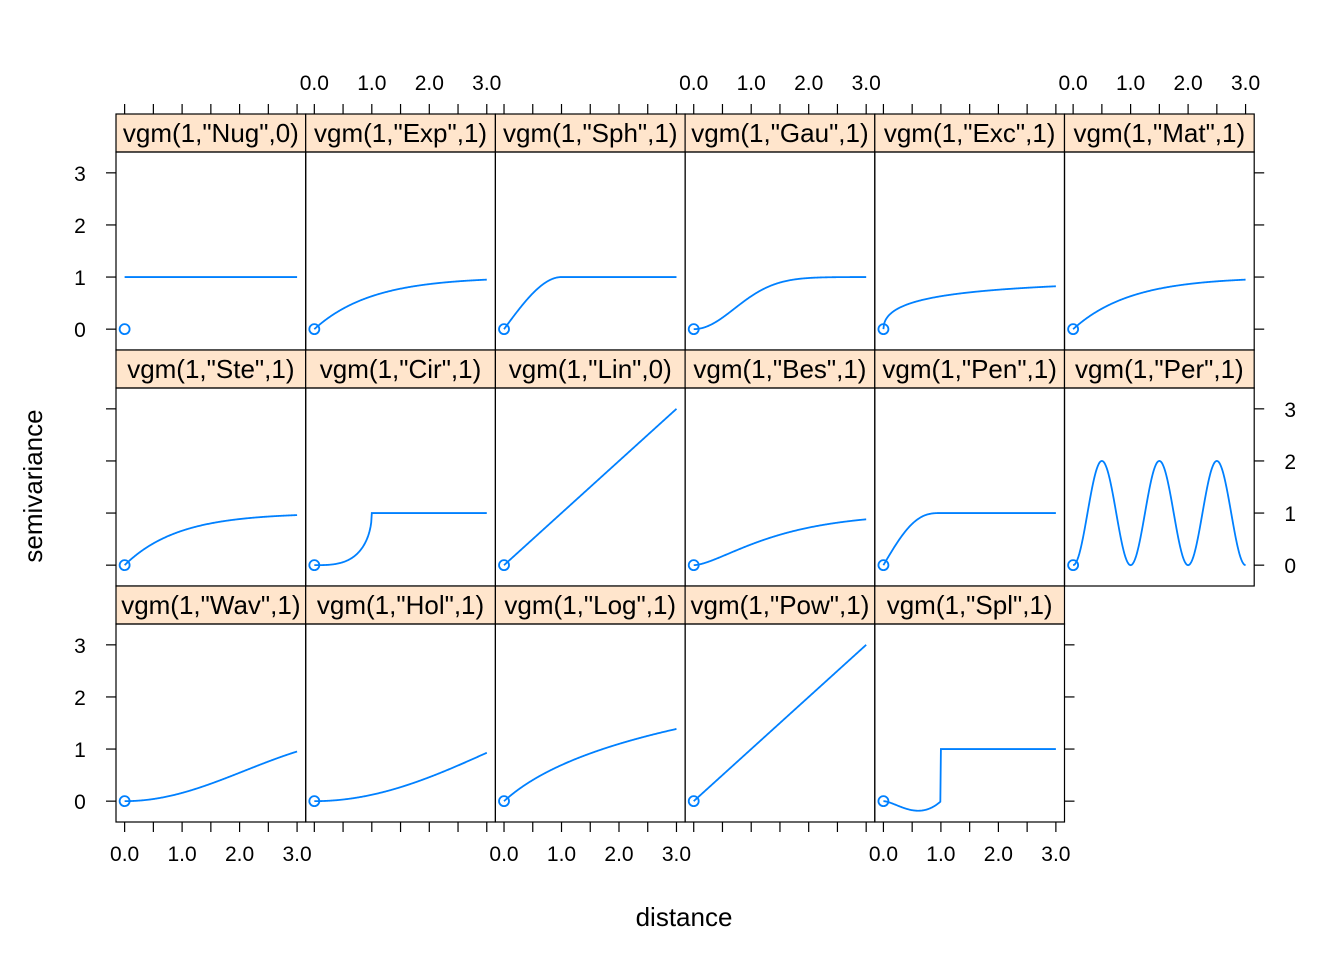  Describe the element at coordinates (400, 605) in the screenshot. I see `strip-label: vgm(1,"Hol",1)` at that location.